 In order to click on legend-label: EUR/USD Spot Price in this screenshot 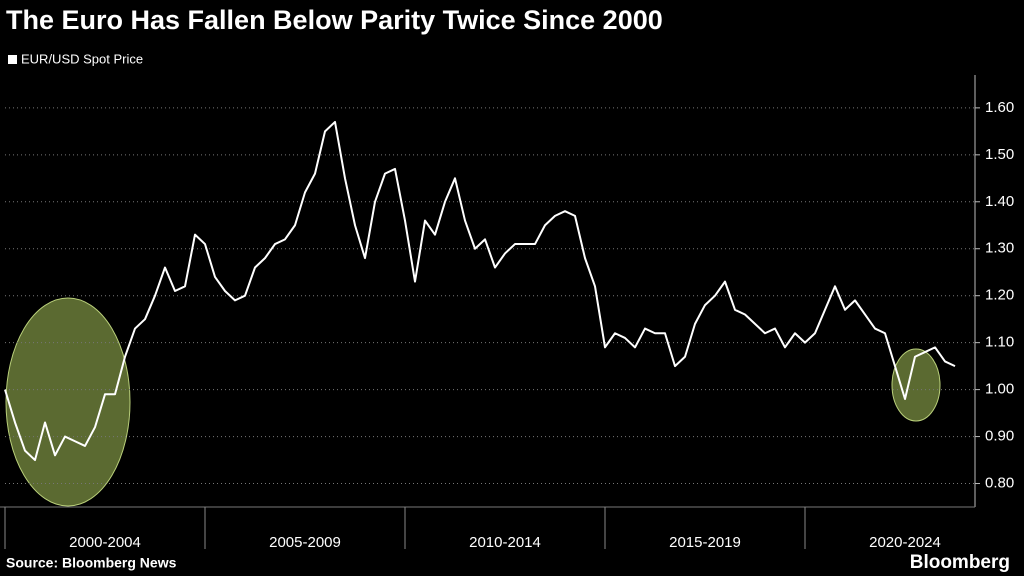, I will do `click(82, 58)`.